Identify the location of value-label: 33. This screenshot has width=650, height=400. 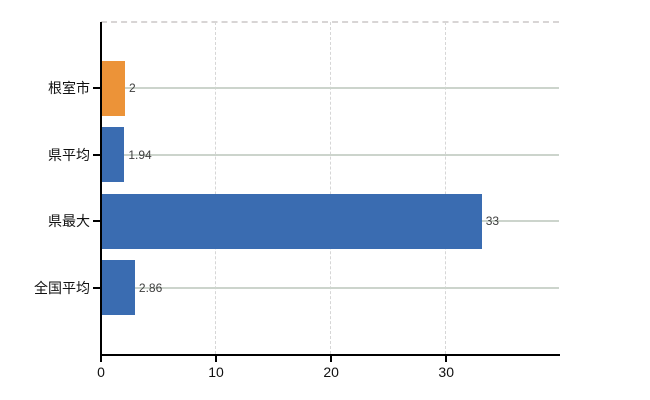
(492, 221).